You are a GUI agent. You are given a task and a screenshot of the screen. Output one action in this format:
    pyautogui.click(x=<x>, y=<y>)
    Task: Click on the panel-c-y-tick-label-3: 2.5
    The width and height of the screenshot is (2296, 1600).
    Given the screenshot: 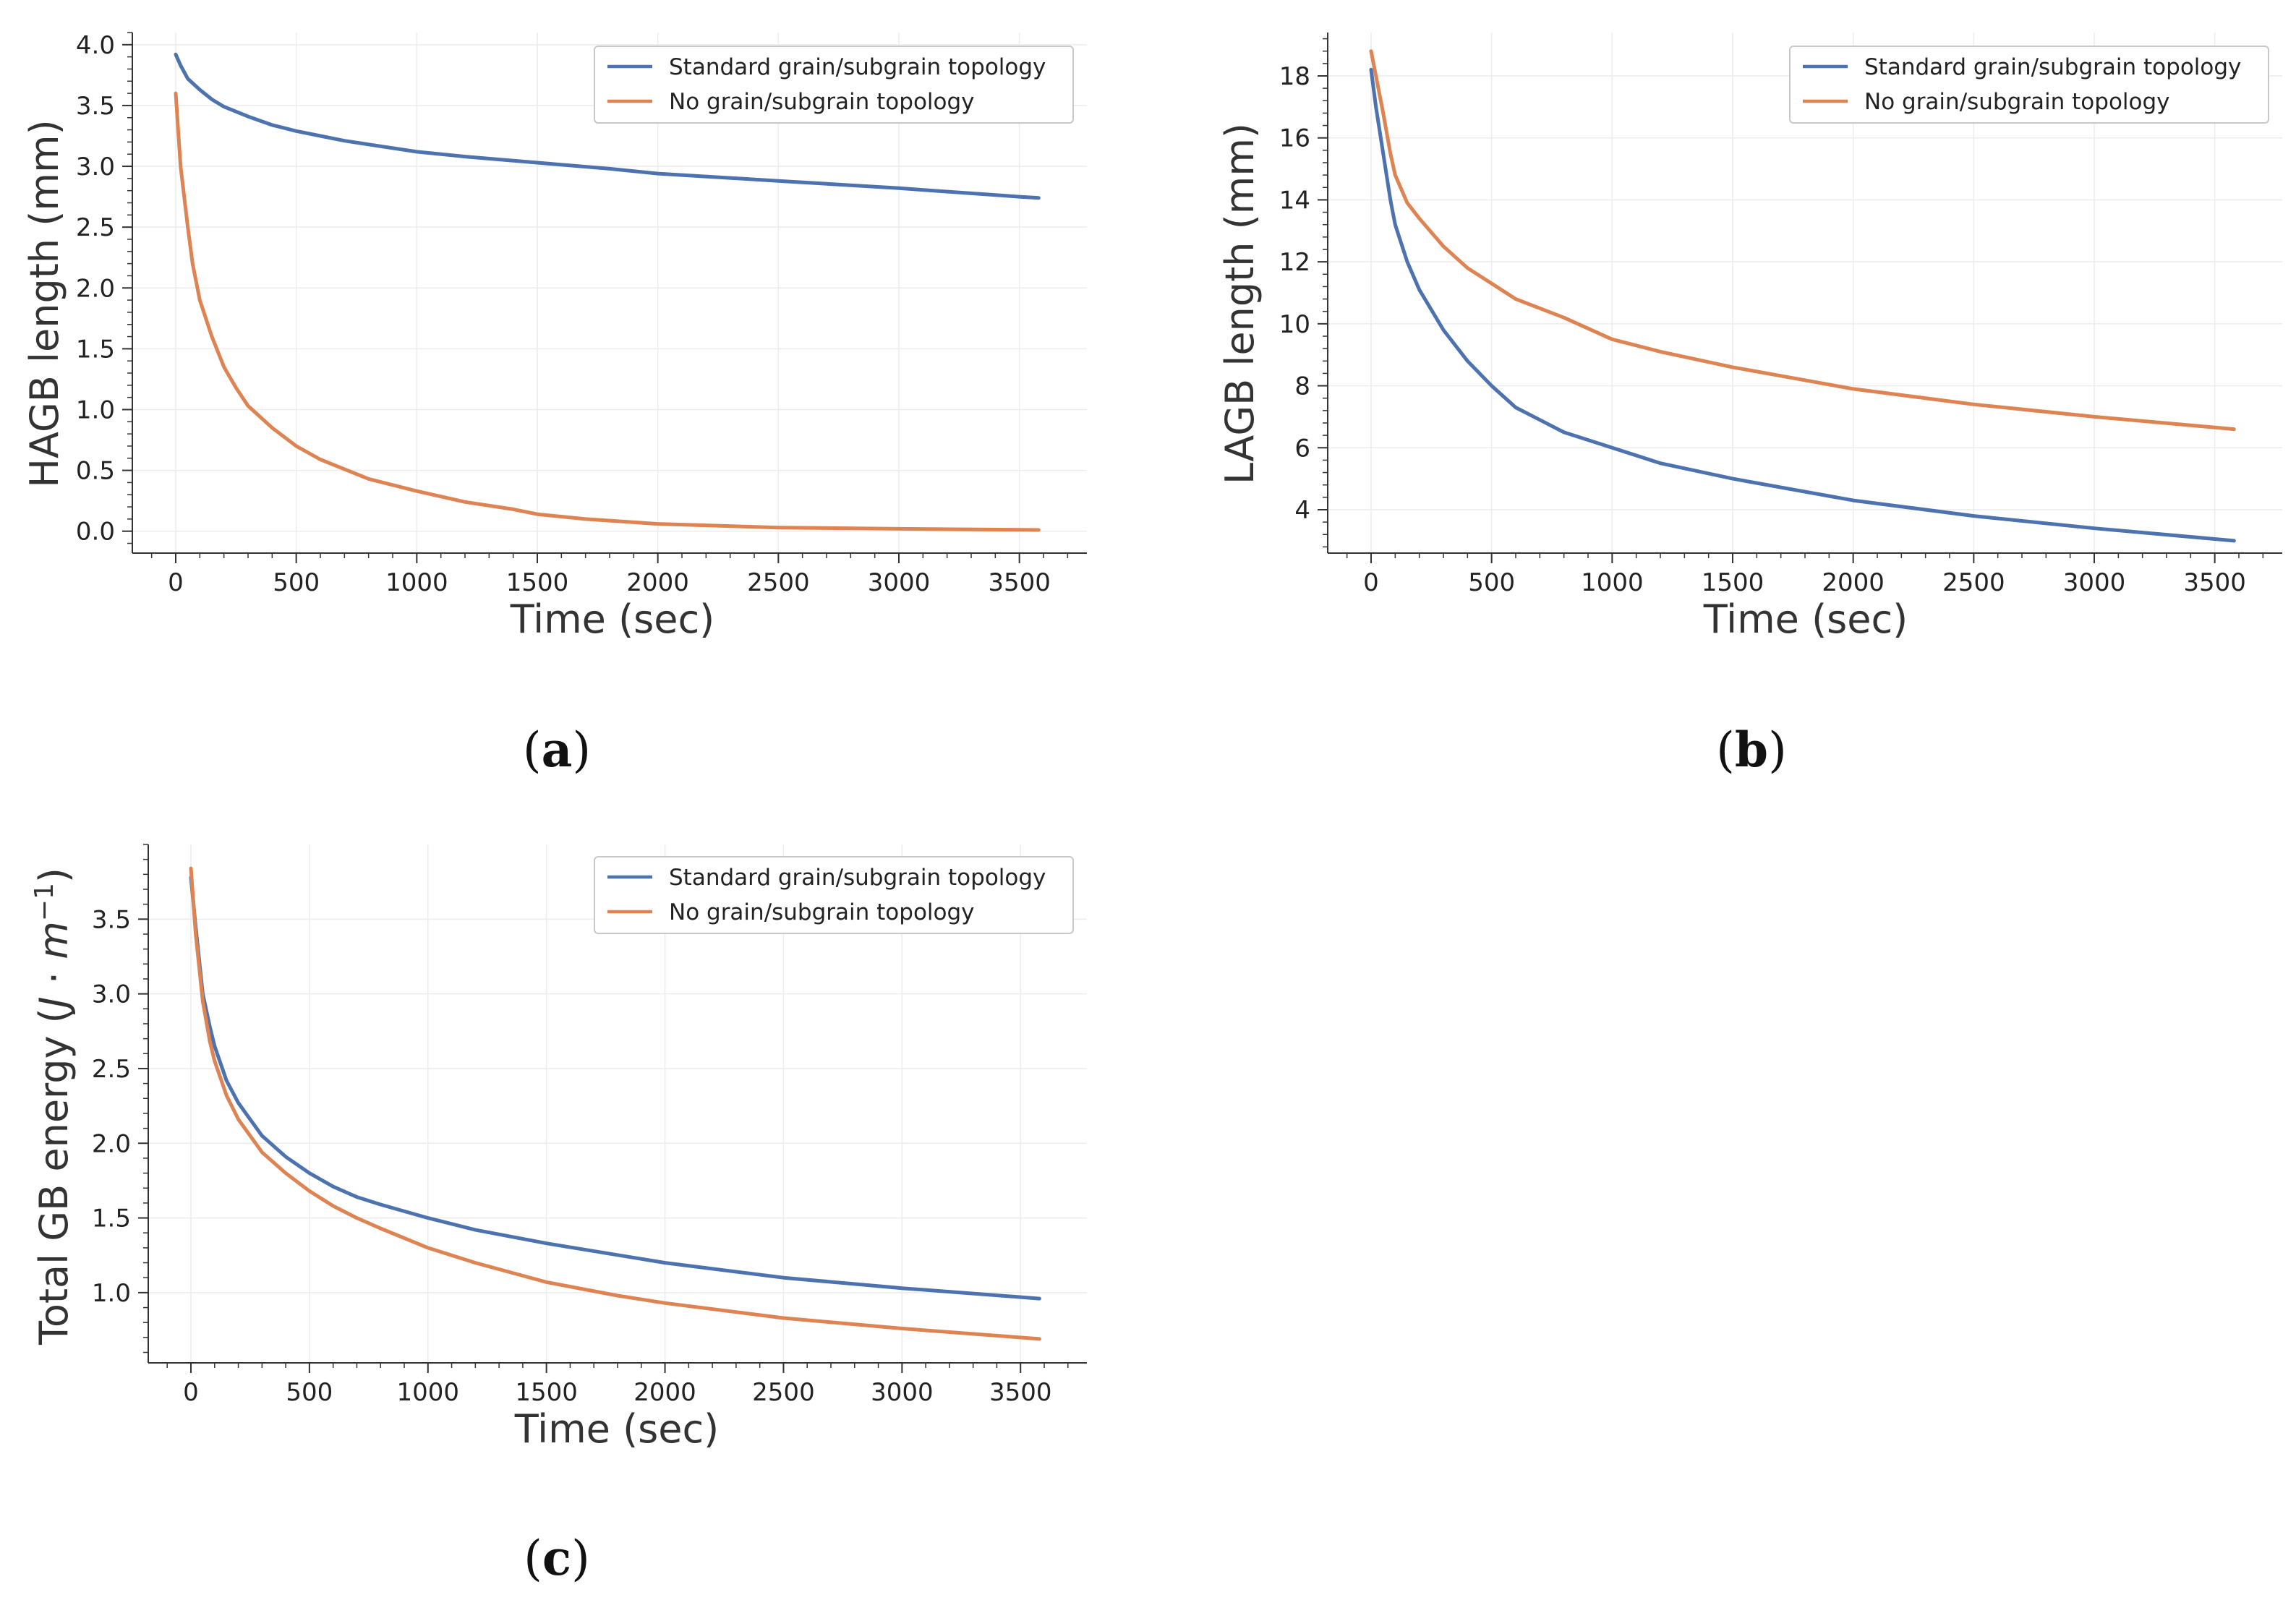 What is the action you would take?
    pyautogui.click(x=112, y=1069)
    